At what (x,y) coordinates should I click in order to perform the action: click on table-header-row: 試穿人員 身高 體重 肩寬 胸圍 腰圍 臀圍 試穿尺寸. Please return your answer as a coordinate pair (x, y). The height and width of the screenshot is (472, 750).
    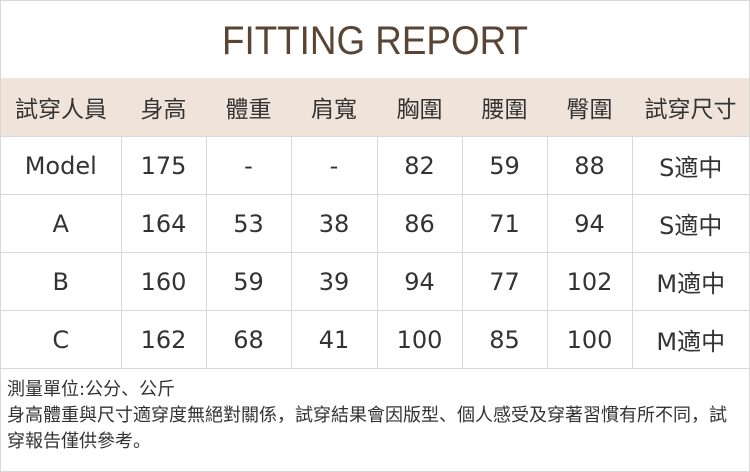
    Looking at the image, I should click on (375, 107).